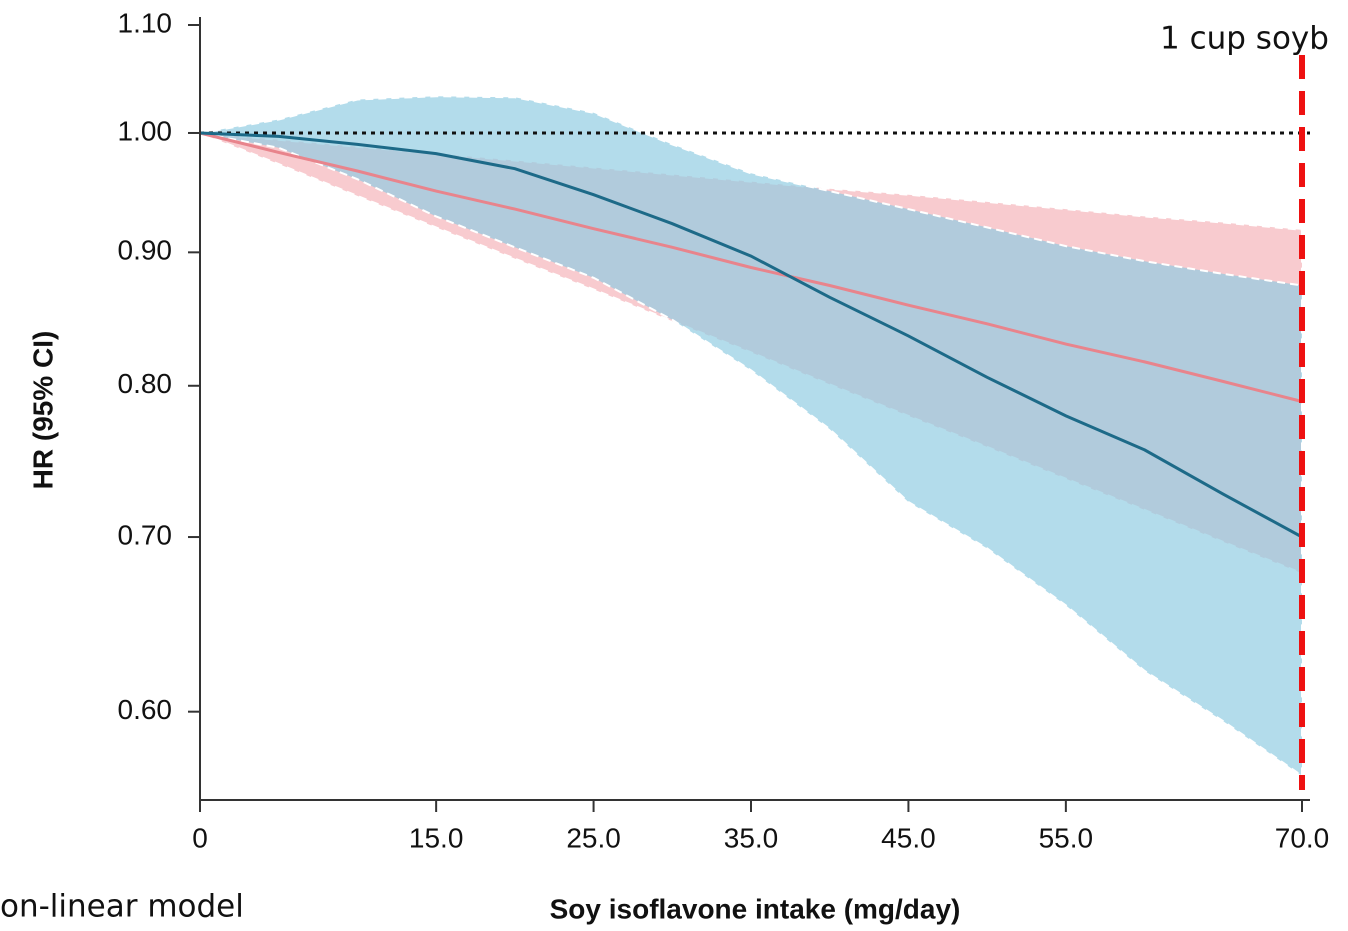  Describe the element at coordinates (145, 130) in the screenshot. I see `y-tick-label: 1.00` at that location.